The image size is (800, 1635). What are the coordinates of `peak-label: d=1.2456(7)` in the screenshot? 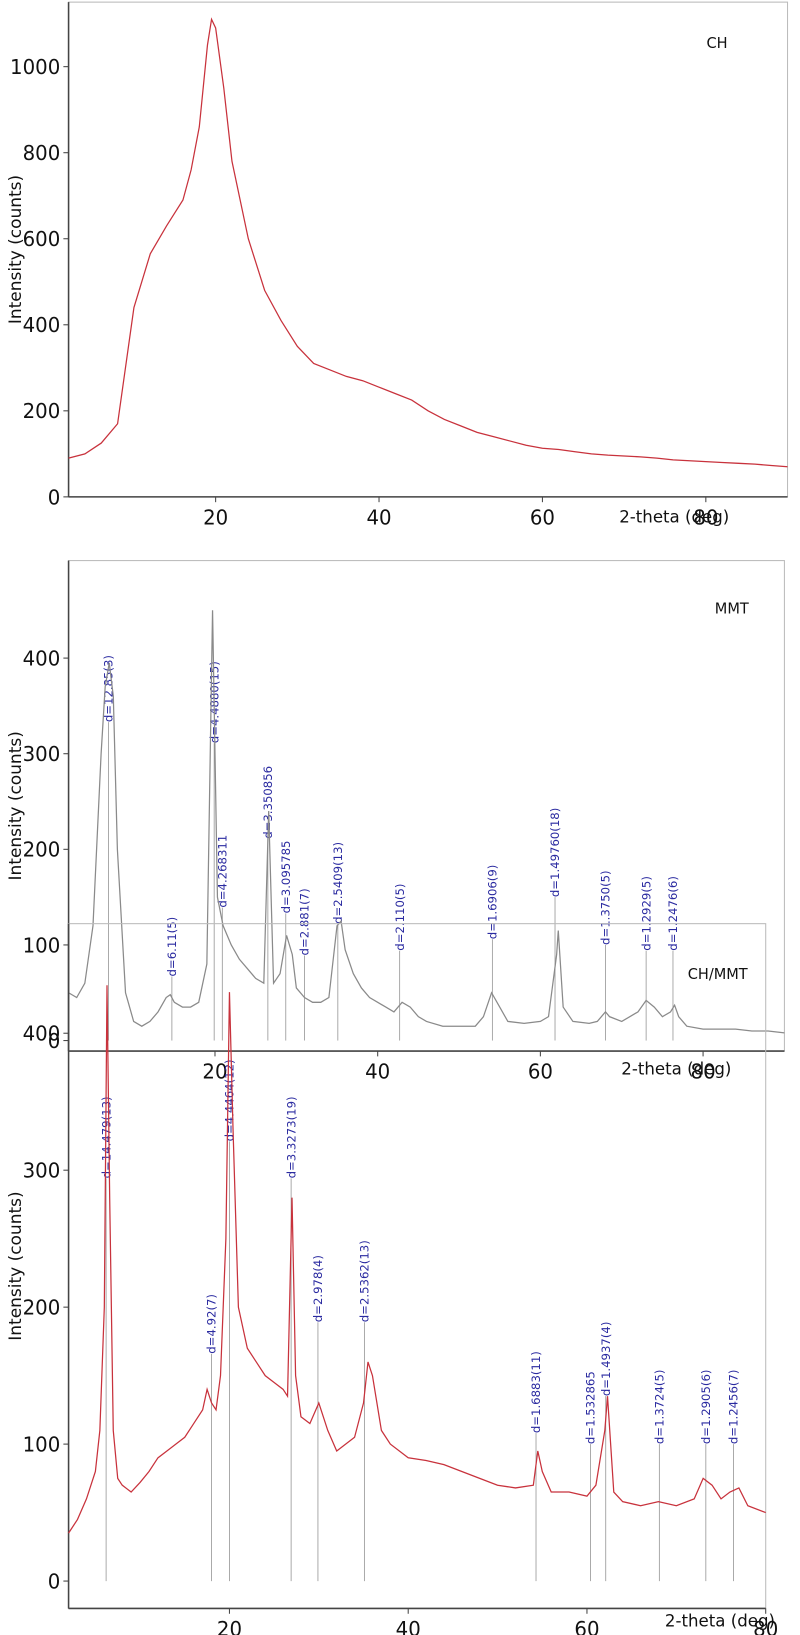 It's located at (734, 1407).